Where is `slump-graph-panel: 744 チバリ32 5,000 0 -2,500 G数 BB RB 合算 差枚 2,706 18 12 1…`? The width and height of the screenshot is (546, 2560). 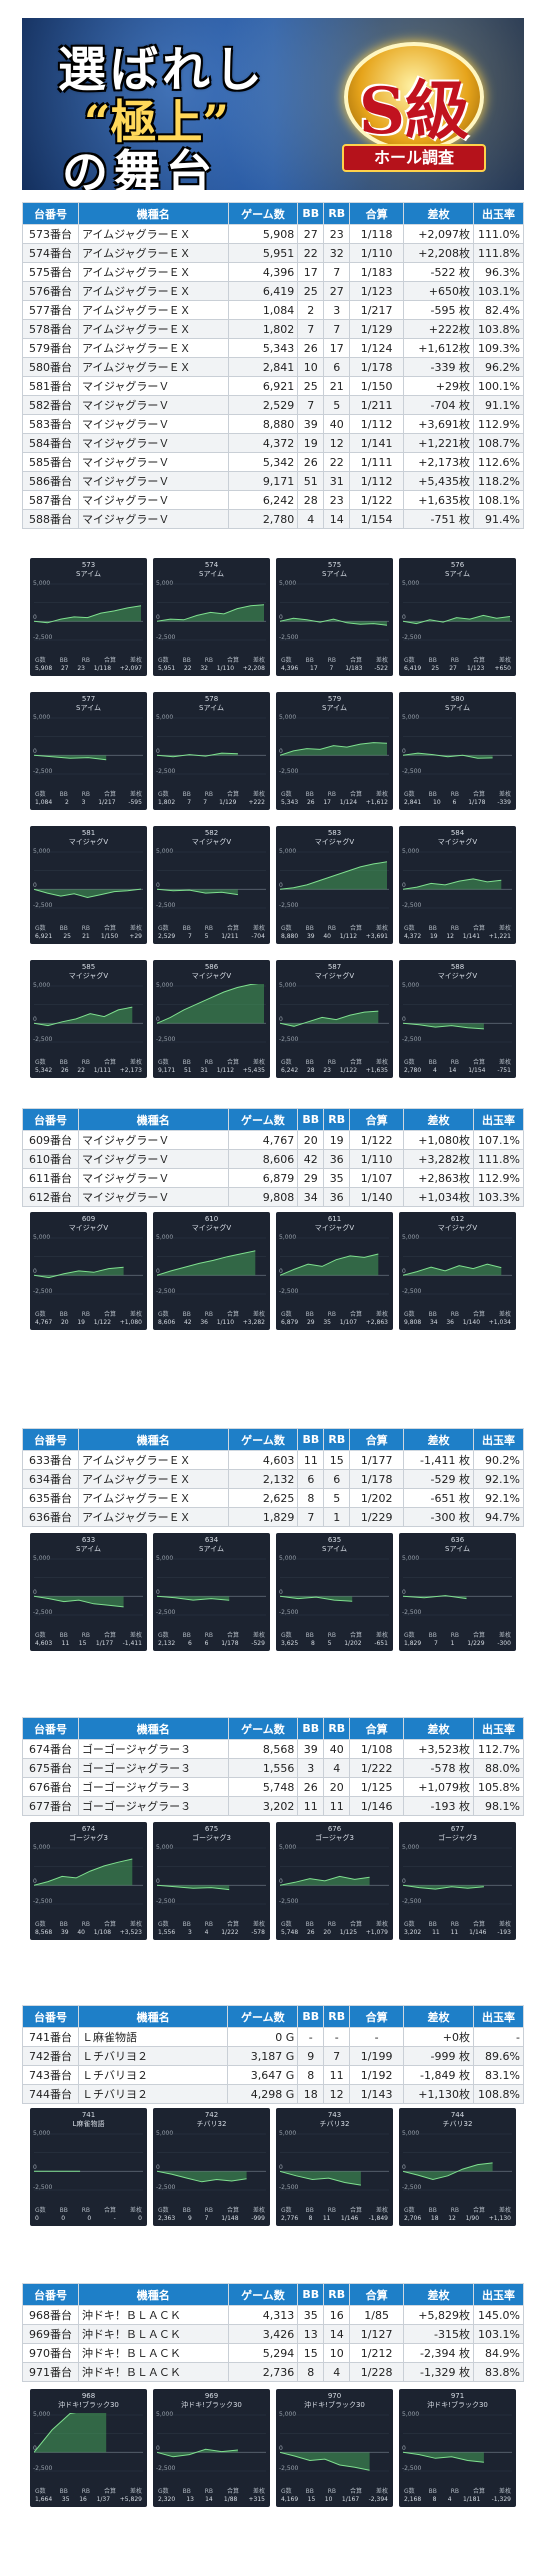 slump-graph-panel: 744 チバリ32 5,000 0 -2,500 G数 BB RB 合算 差枚 2,706 18 12 1… is located at coordinates (457, 2167).